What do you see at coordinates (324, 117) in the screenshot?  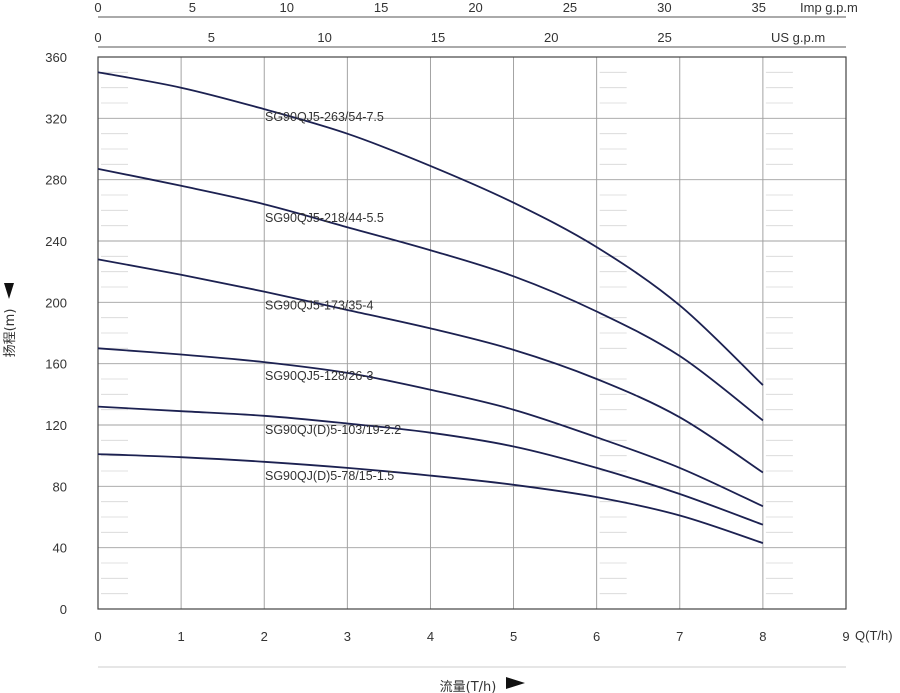 I see `series-label: SG90QJ5-263/54-7.5` at bounding box center [324, 117].